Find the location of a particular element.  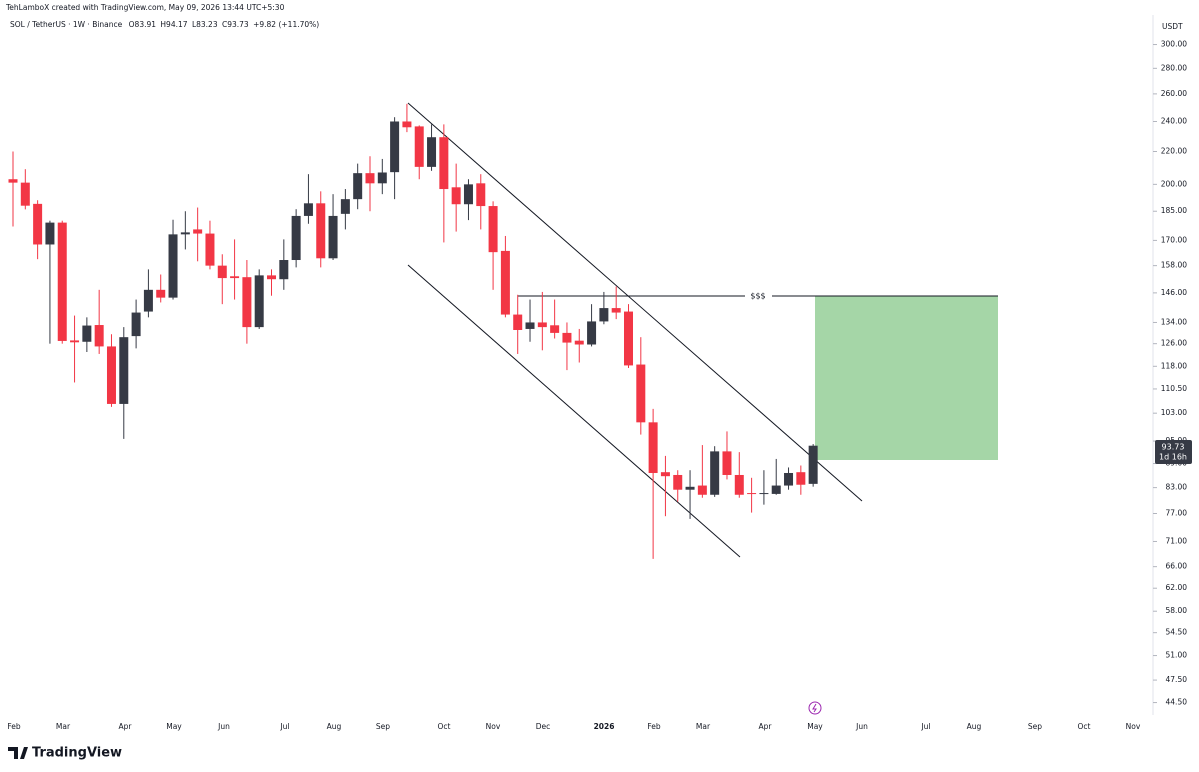

y-tick-label: 44.50 is located at coordinates (1177, 702).